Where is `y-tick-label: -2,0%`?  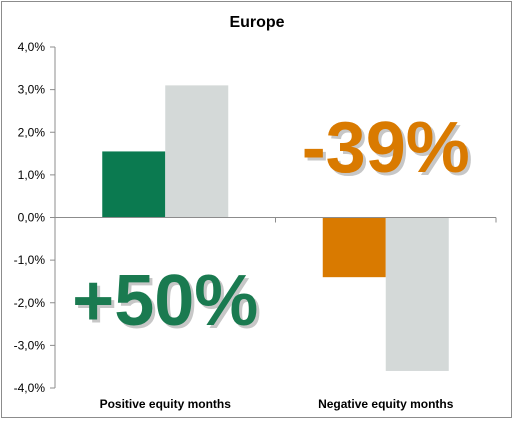 y-tick-label: -2,0% is located at coordinates (30, 303).